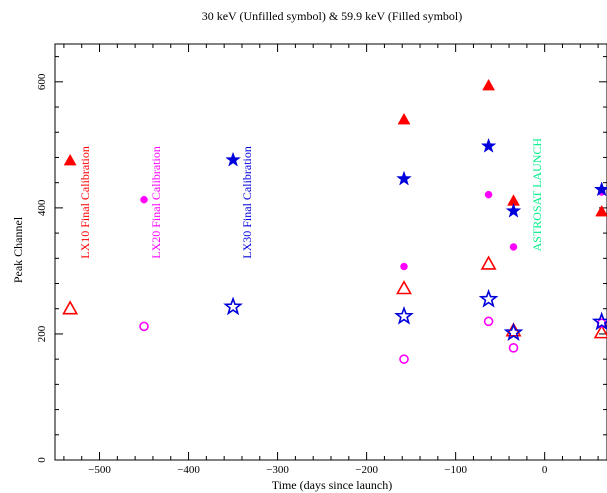  I want to click on y-axis-label: Peak Channel, so click(18, 249).